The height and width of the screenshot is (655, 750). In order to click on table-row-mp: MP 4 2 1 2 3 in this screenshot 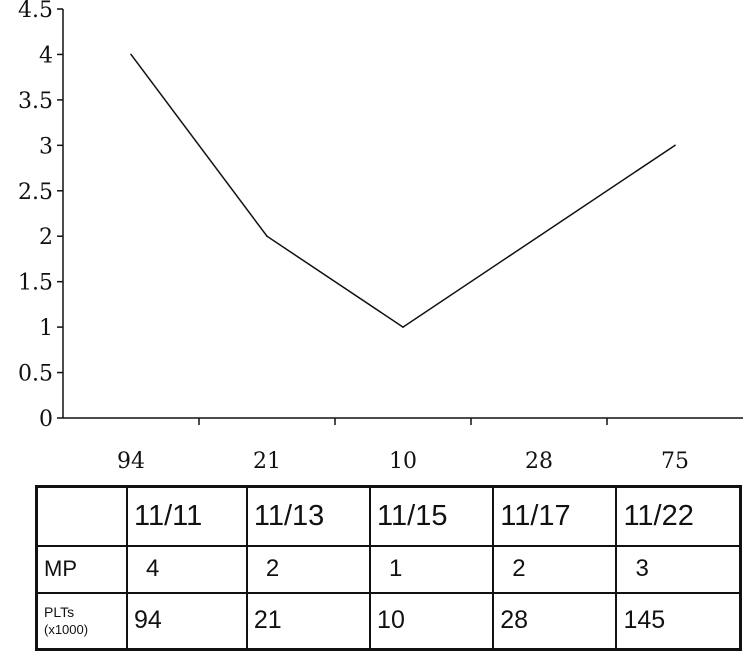, I will do `click(388, 569)`.